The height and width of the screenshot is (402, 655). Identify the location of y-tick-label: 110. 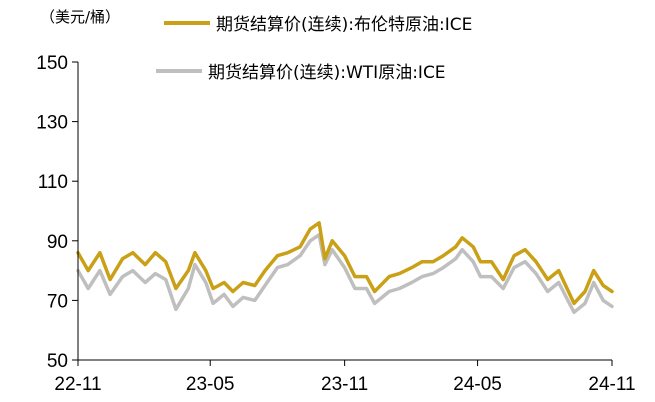
(53, 182).